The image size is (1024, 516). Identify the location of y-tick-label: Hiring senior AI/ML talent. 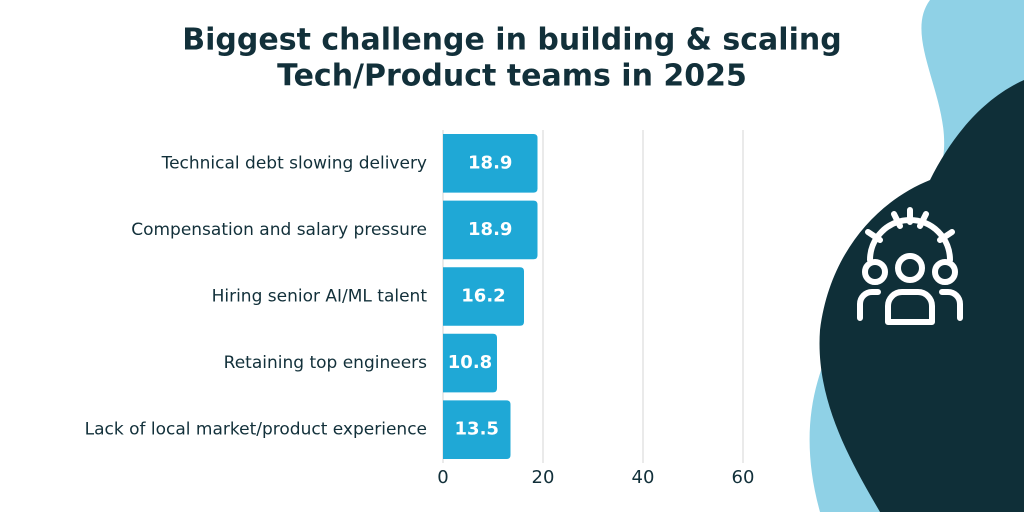
(320, 297).